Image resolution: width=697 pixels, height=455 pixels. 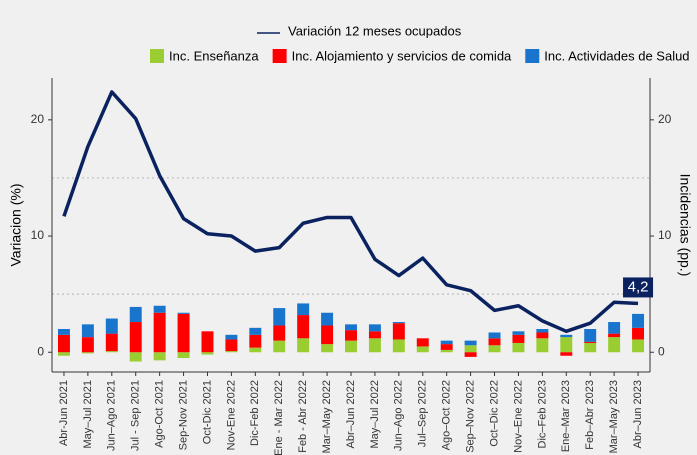 What do you see at coordinates (327, 416) in the screenshot?
I see `x-tick-label: Mar–May 2022` at bounding box center [327, 416].